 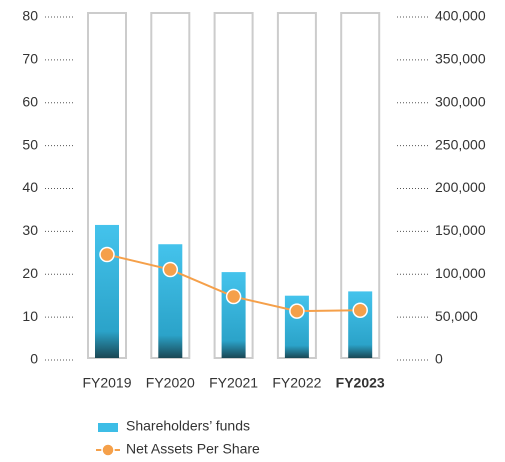 I want to click on legend-label: Net Assets Per Share, so click(x=193, y=449).